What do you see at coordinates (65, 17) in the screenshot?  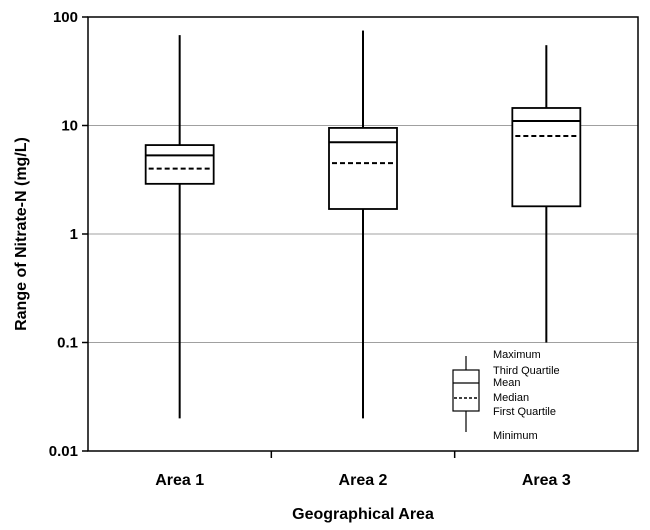 I see `y-tick-label: 100` at bounding box center [65, 17].